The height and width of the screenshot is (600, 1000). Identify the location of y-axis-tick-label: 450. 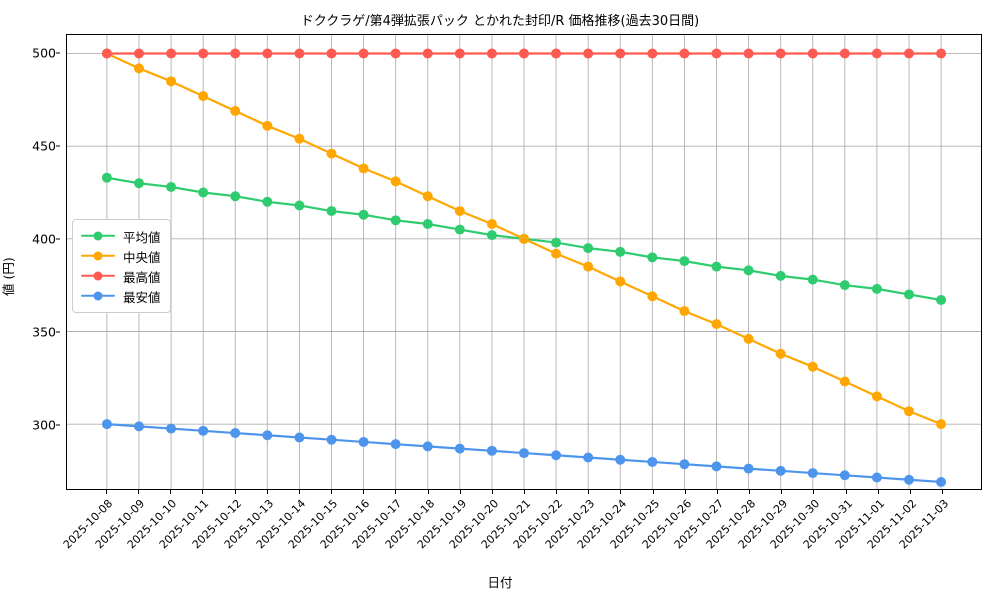
(44, 146).